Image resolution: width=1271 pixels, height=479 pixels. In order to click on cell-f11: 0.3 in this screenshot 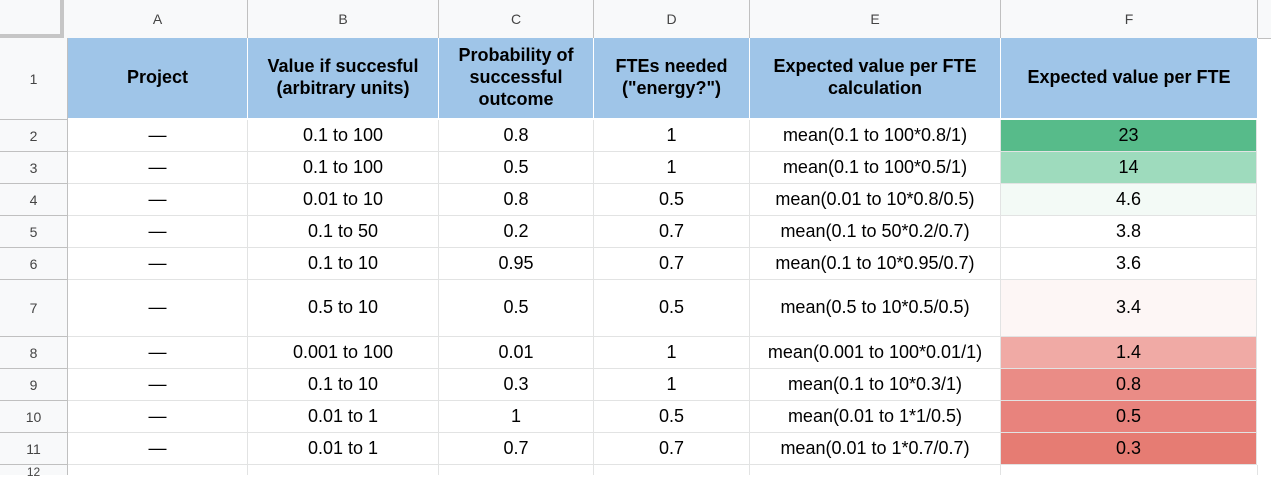, I will do `click(1129, 449)`.